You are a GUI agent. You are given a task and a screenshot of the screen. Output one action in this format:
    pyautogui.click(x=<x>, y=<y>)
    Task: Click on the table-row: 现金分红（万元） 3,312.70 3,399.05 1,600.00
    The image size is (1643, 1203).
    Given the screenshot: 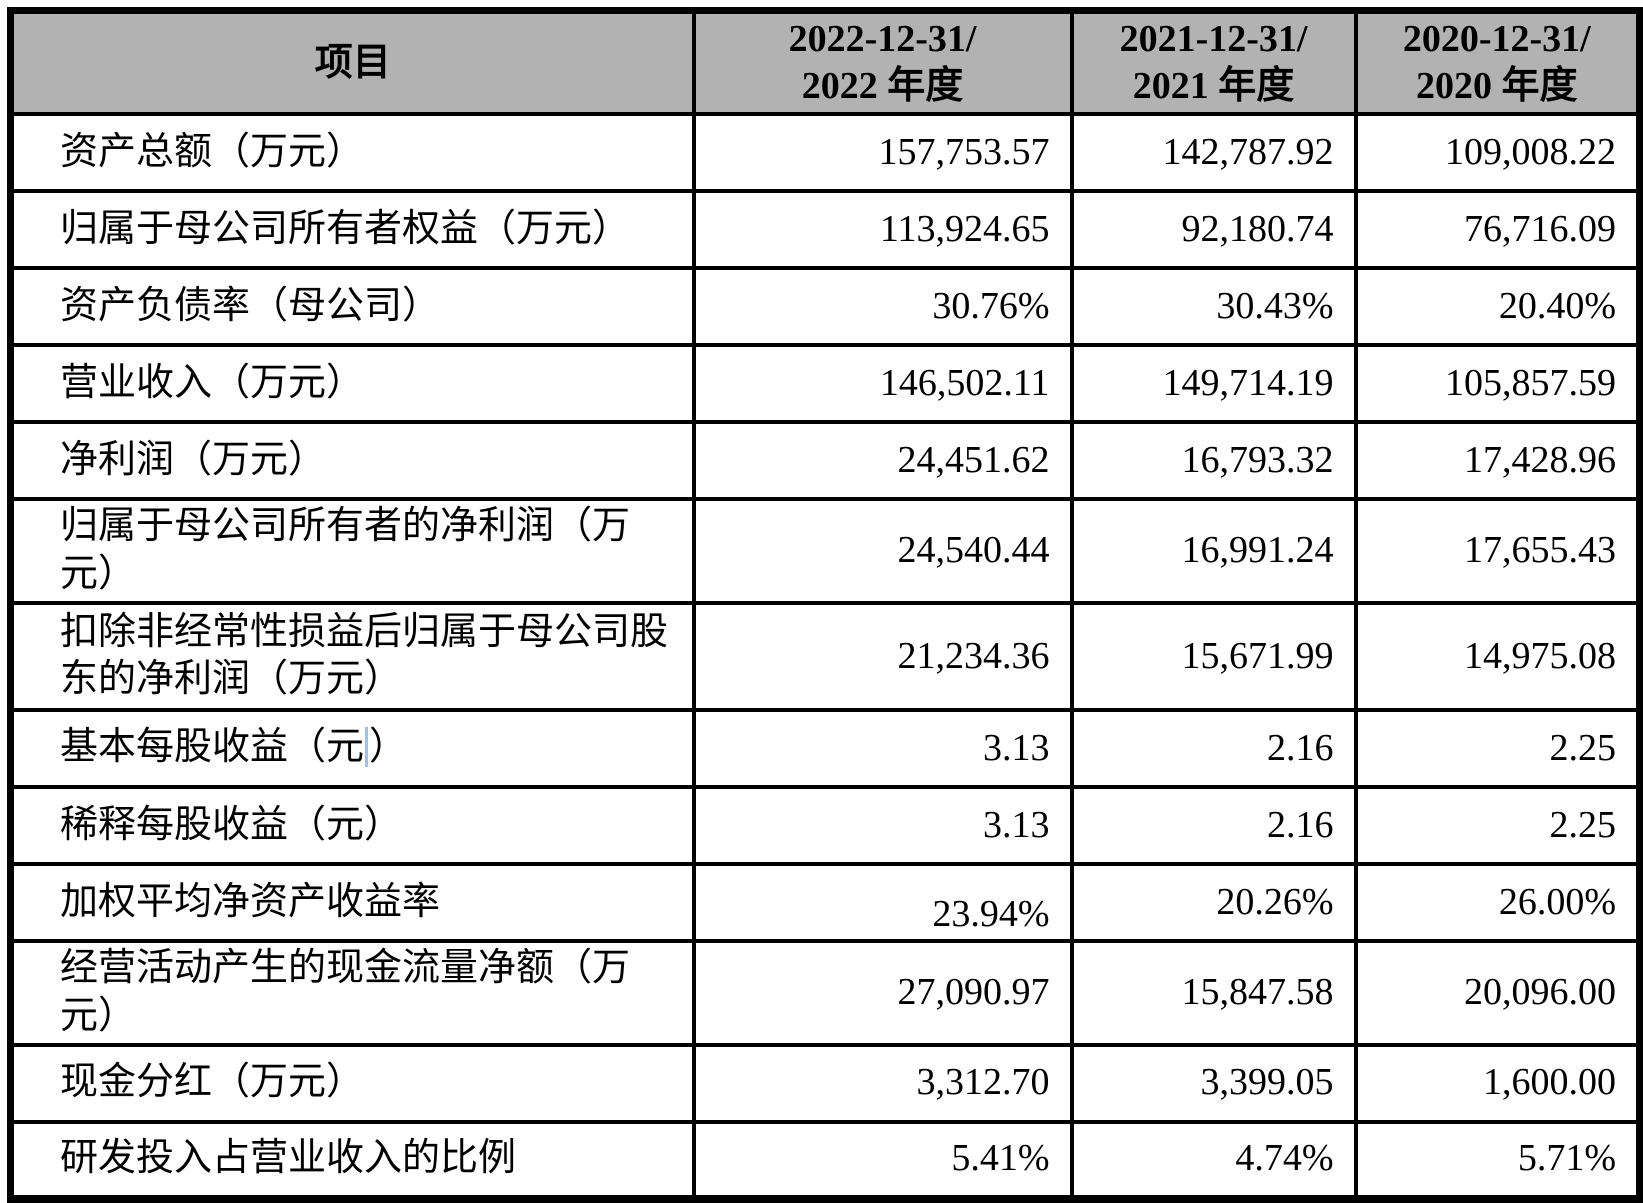 What is the action you would take?
    pyautogui.click(x=825, y=1083)
    